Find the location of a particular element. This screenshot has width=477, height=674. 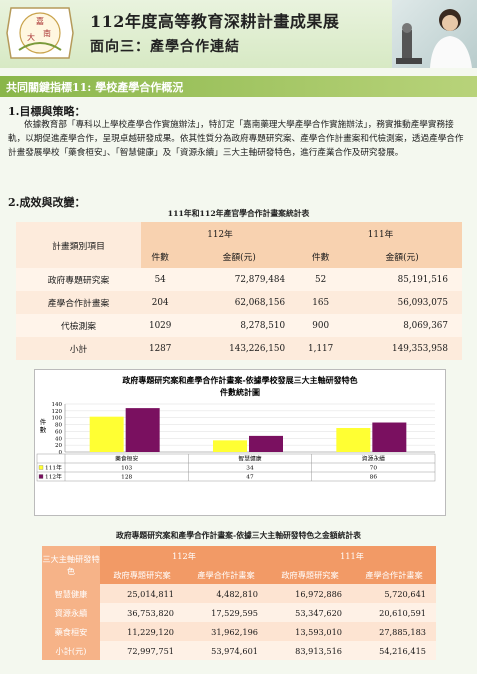

cell: 4,482,810 is located at coordinates (226, 593).